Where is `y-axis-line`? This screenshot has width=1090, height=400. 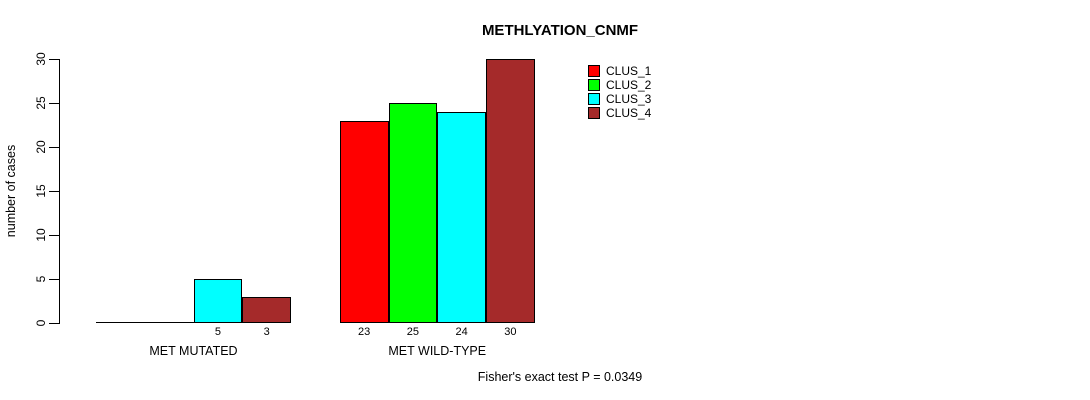
y-axis-line is located at coordinates (59, 191).